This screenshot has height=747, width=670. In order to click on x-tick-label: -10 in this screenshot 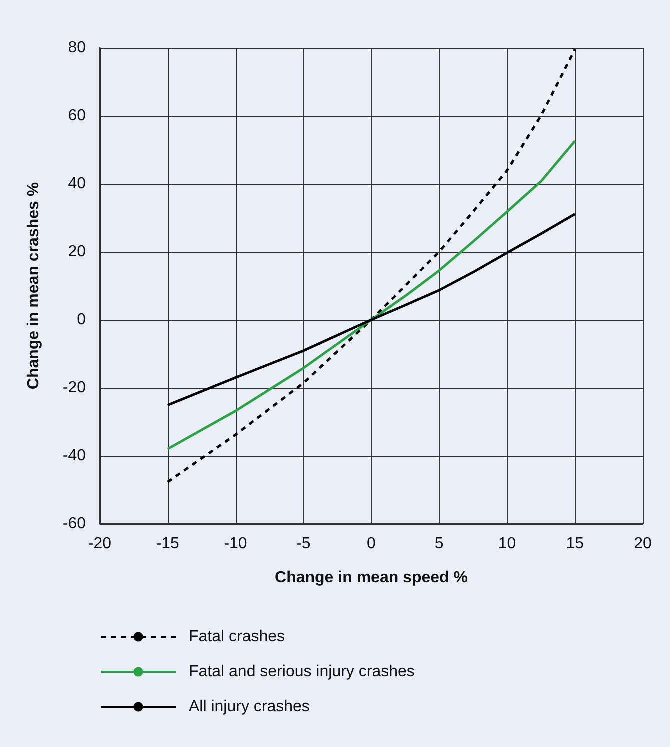, I will do `click(236, 544)`.